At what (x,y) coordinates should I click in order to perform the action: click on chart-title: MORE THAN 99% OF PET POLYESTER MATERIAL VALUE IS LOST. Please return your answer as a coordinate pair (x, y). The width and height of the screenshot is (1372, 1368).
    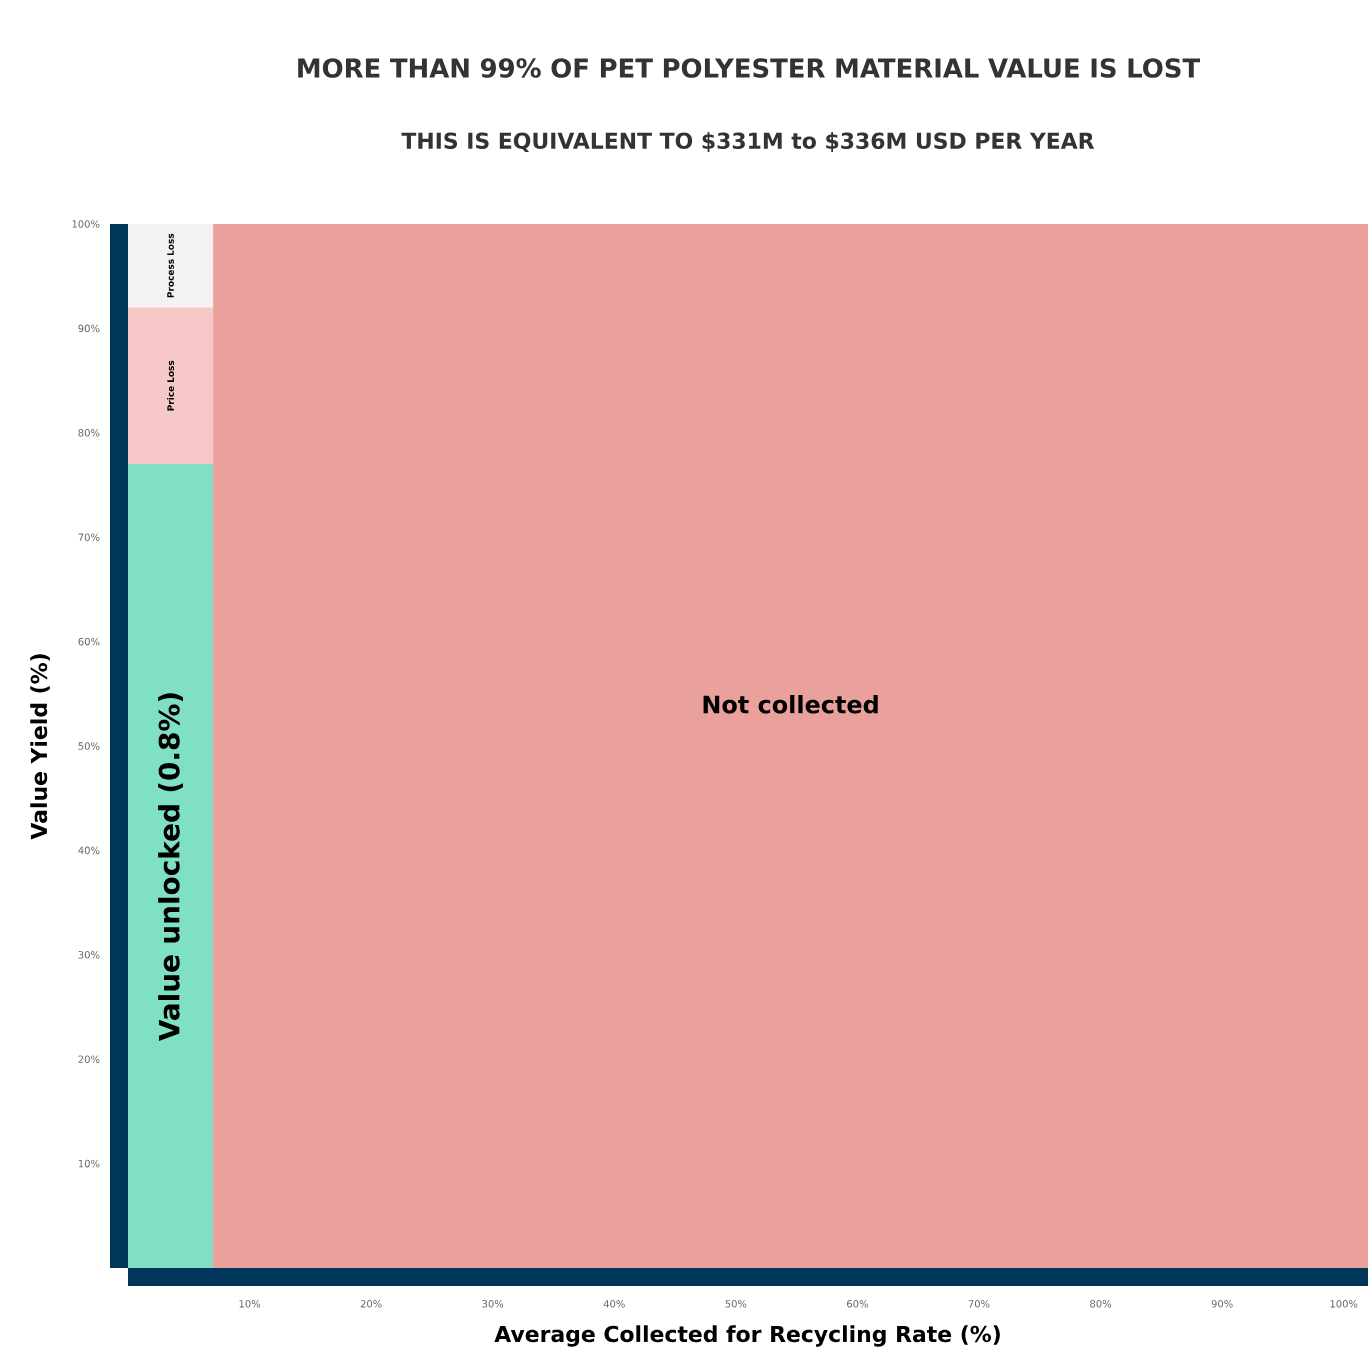
    Looking at the image, I should click on (749, 68).